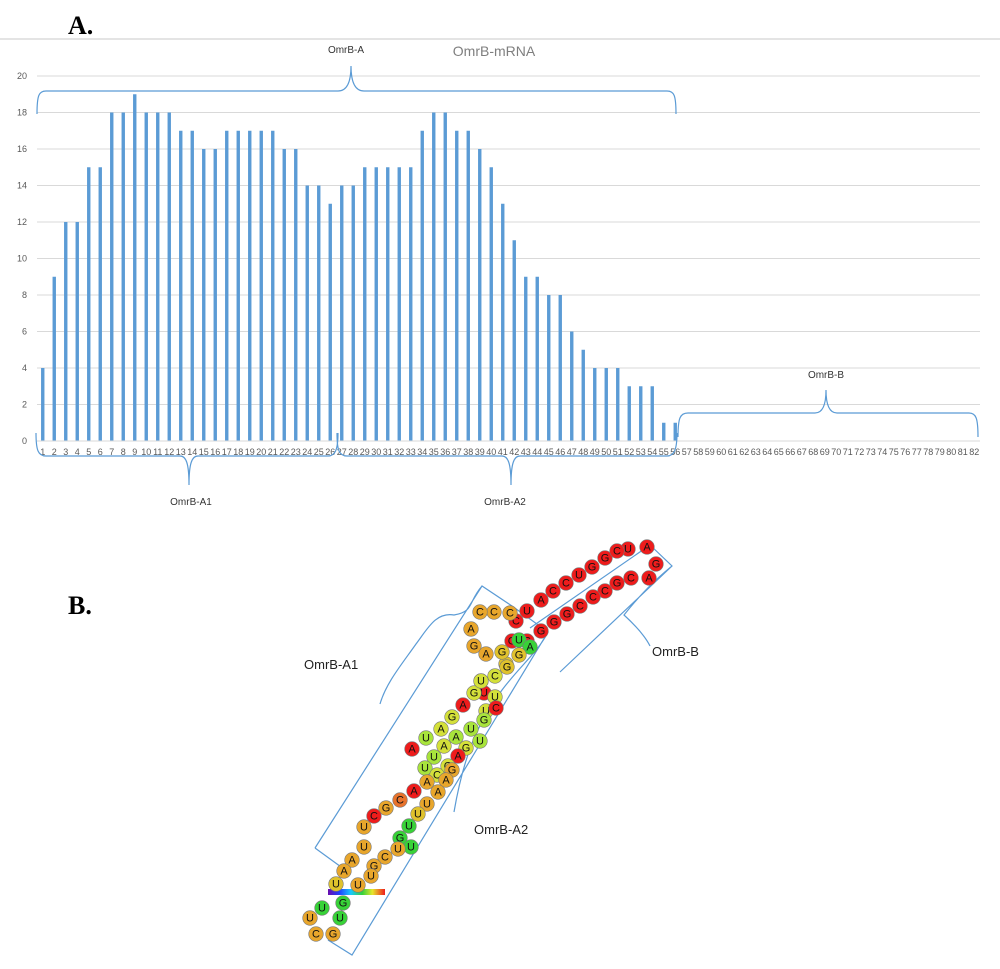 Image resolution: width=1000 pixels, height=969 pixels. What do you see at coordinates (756, 452) in the screenshot?
I see `x-tick-label: 63` at bounding box center [756, 452].